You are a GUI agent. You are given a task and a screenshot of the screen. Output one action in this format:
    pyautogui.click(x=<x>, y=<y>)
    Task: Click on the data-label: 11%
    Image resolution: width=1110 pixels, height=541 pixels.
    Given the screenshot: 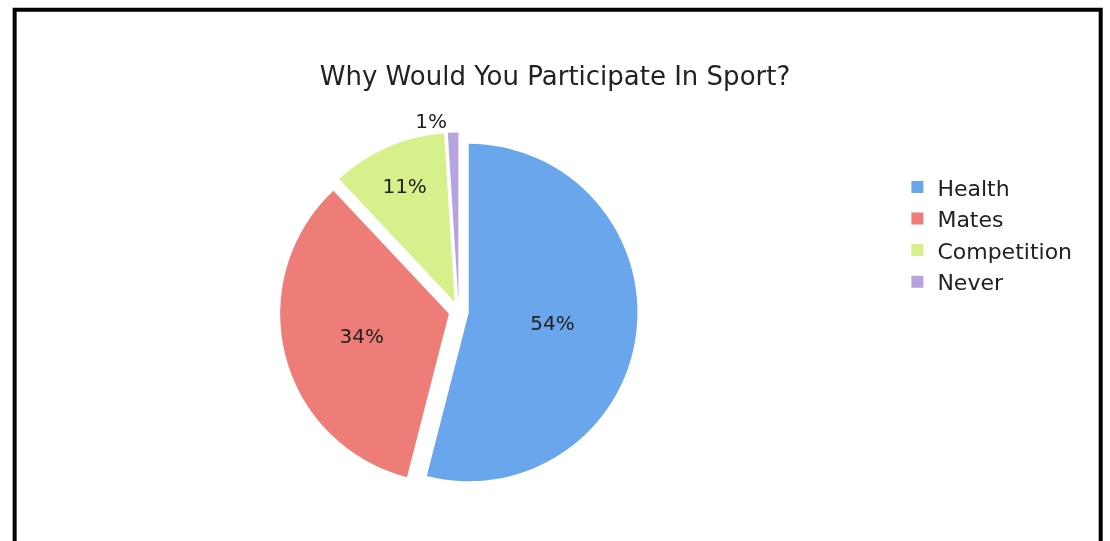 What is the action you would take?
    pyautogui.click(x=404, y=186)
    